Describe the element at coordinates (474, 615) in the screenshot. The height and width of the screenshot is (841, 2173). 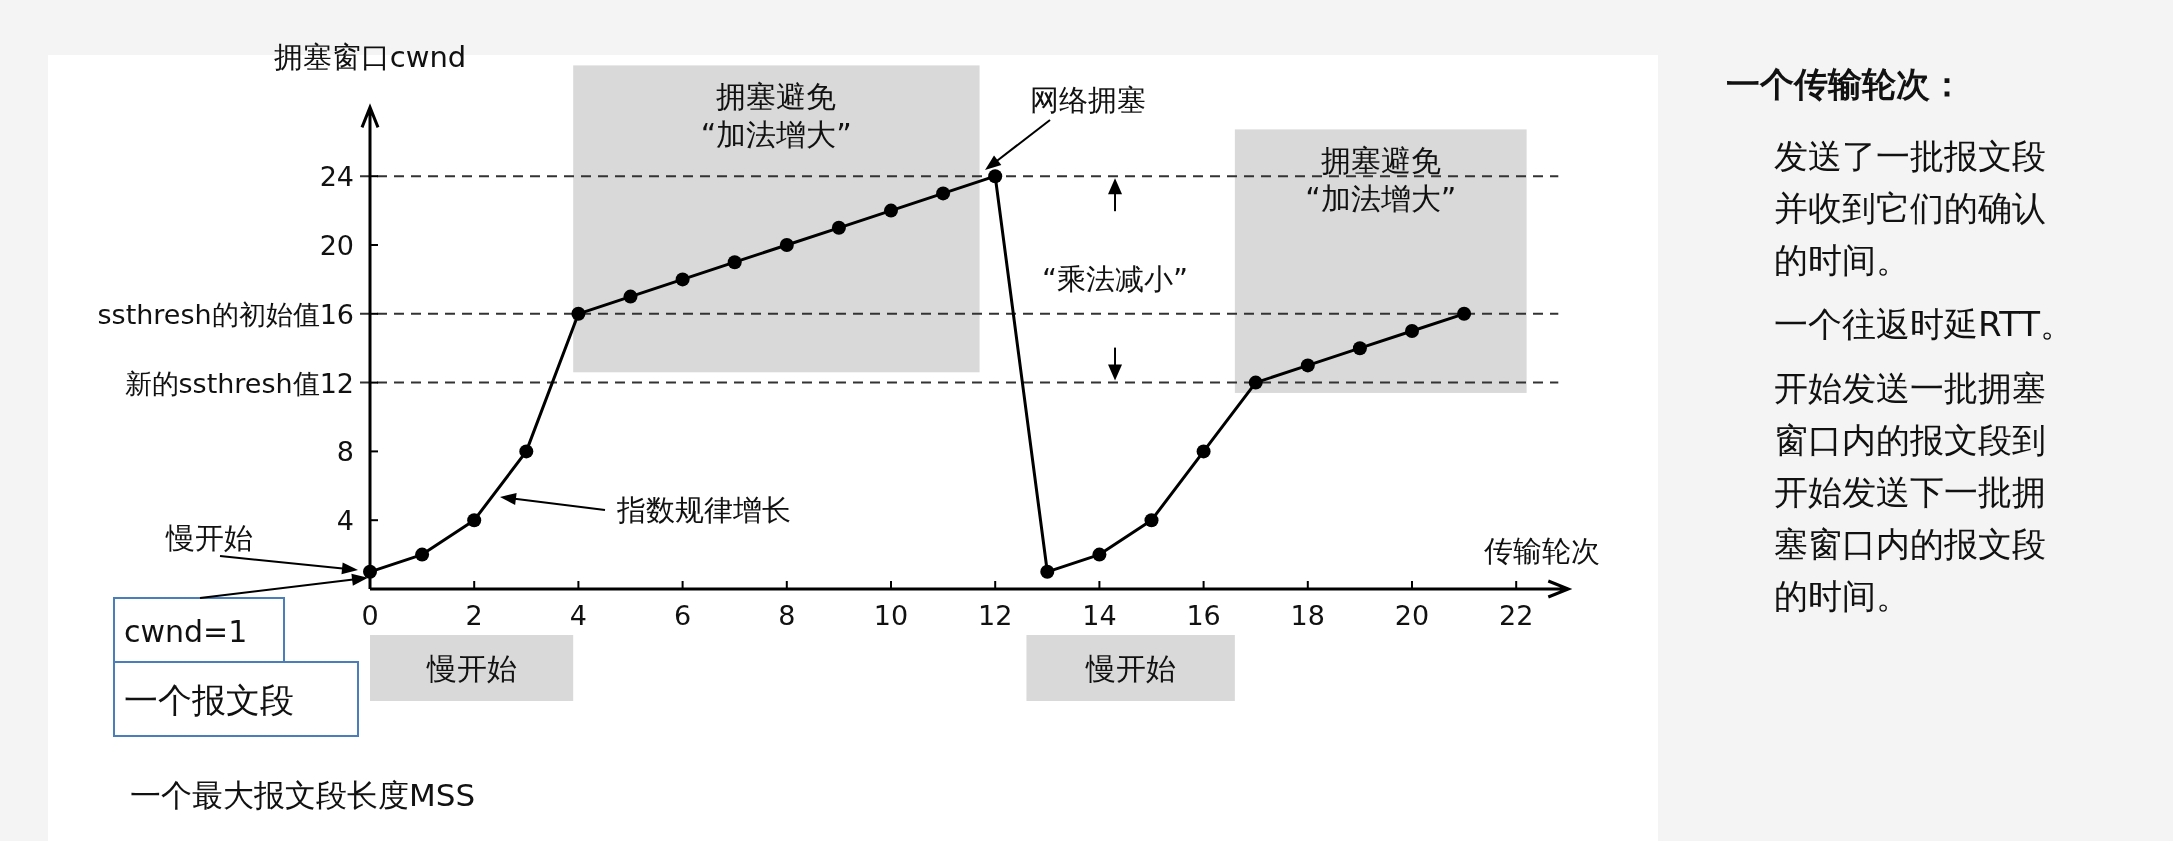
I see `x-tick-label: 2` at that location.